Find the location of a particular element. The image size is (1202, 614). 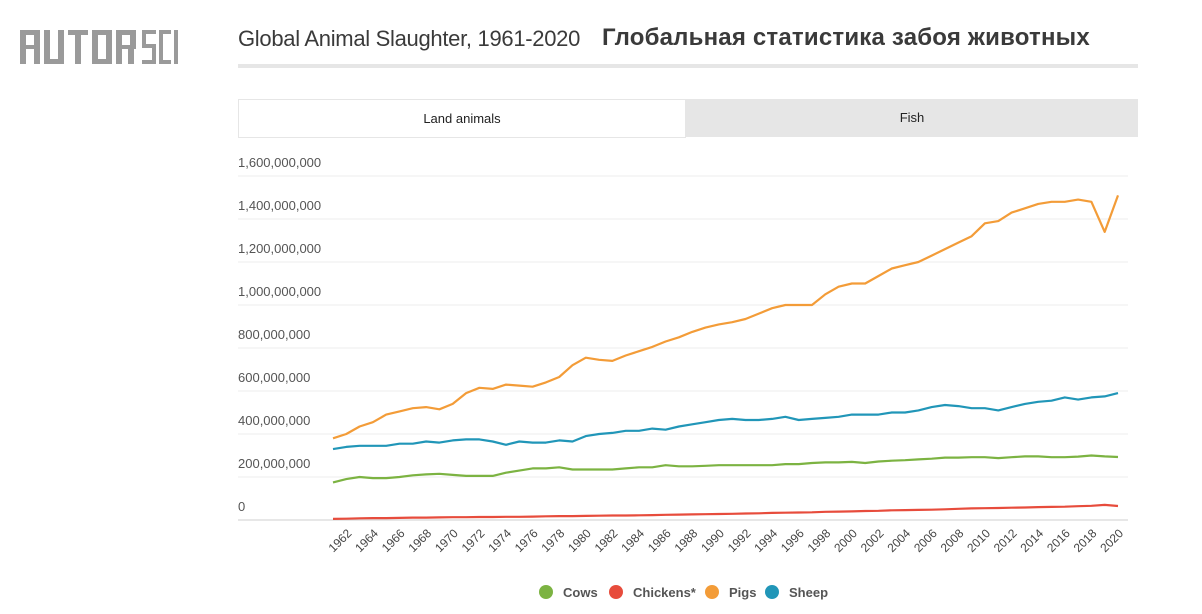

y-tick-label: 1,600,000,000 is located at coordinates (279, 162).